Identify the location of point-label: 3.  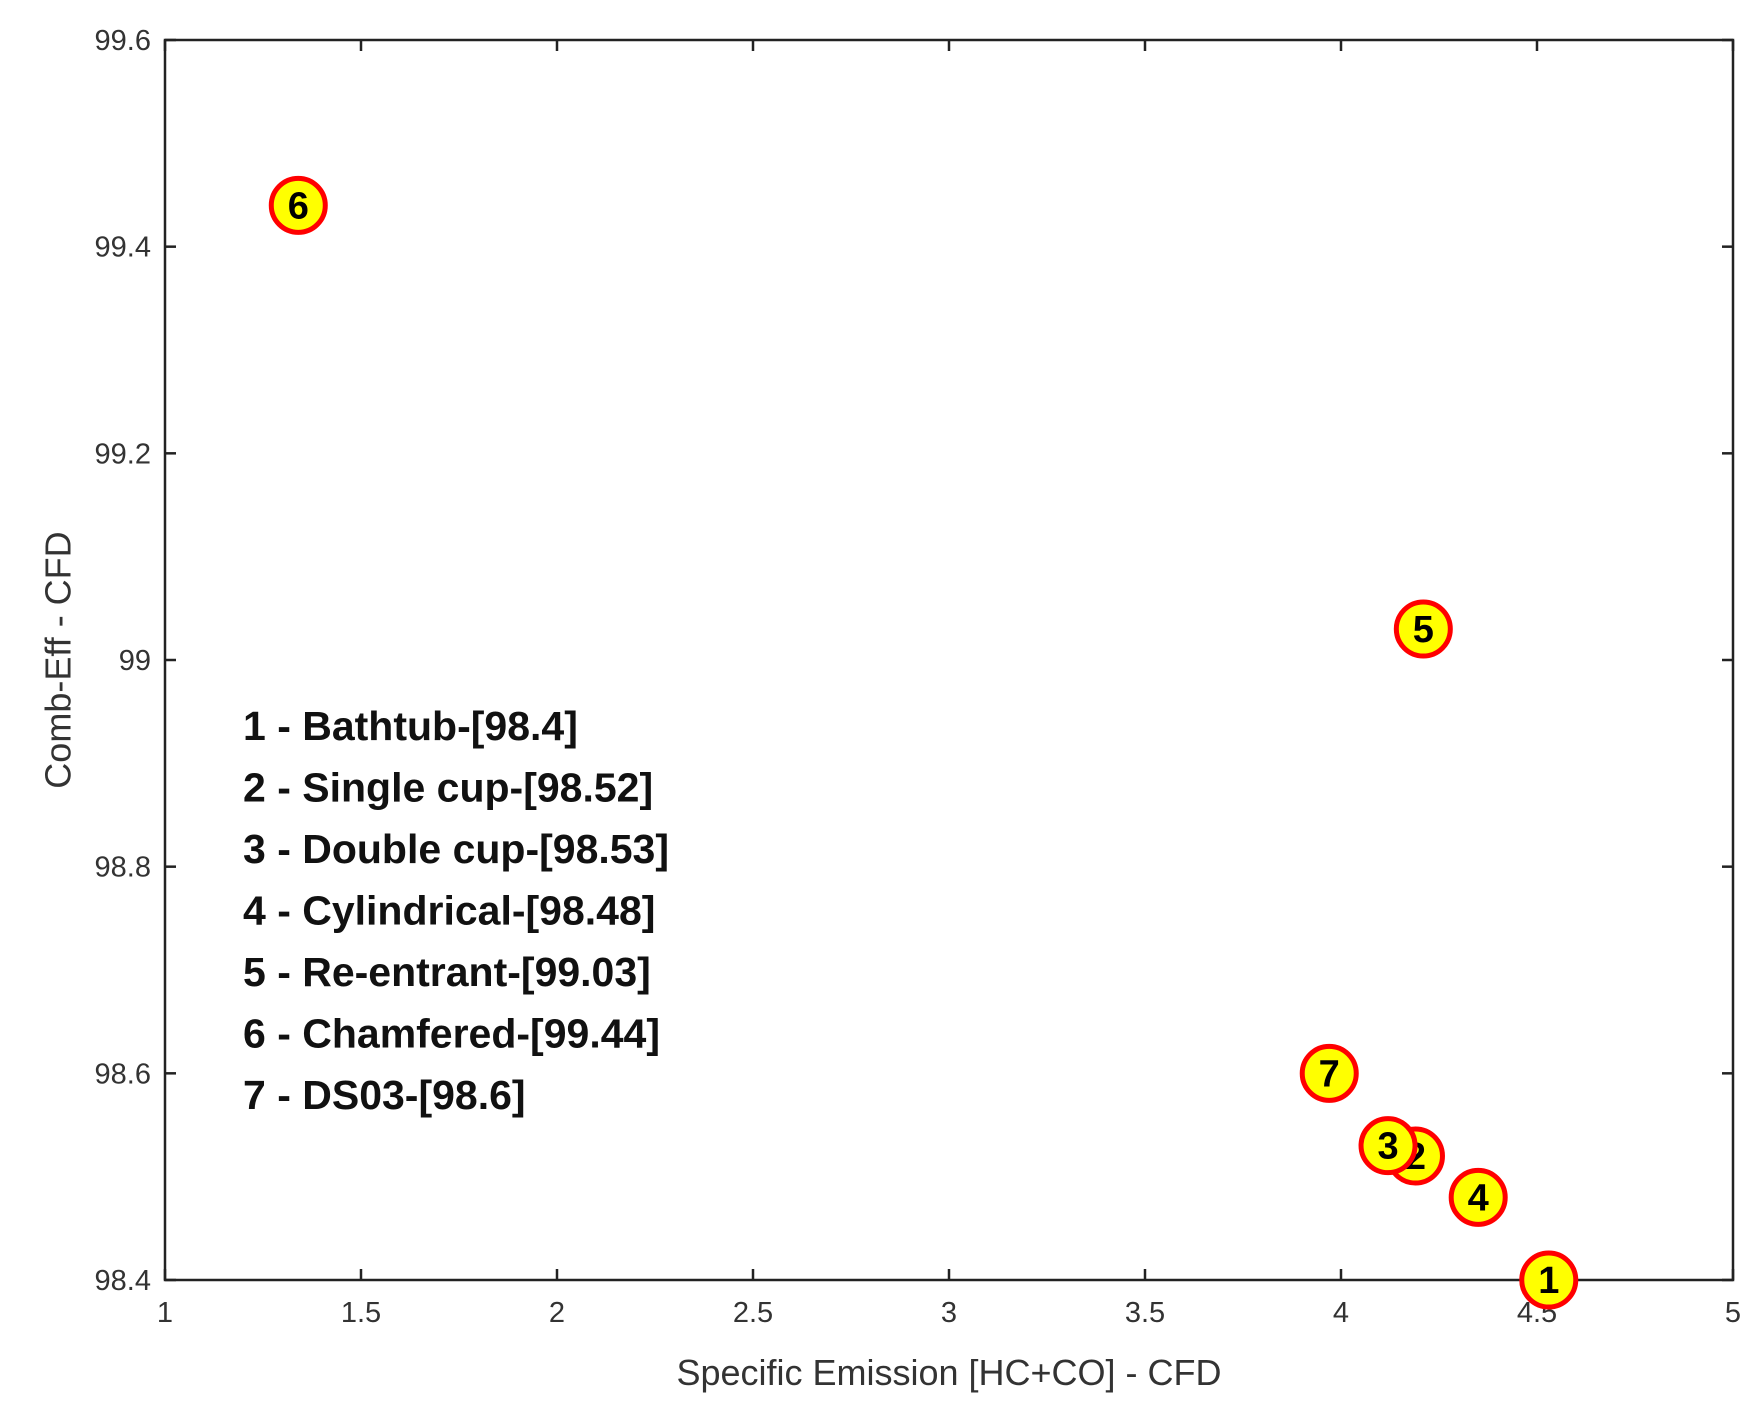
(1387, 1147).